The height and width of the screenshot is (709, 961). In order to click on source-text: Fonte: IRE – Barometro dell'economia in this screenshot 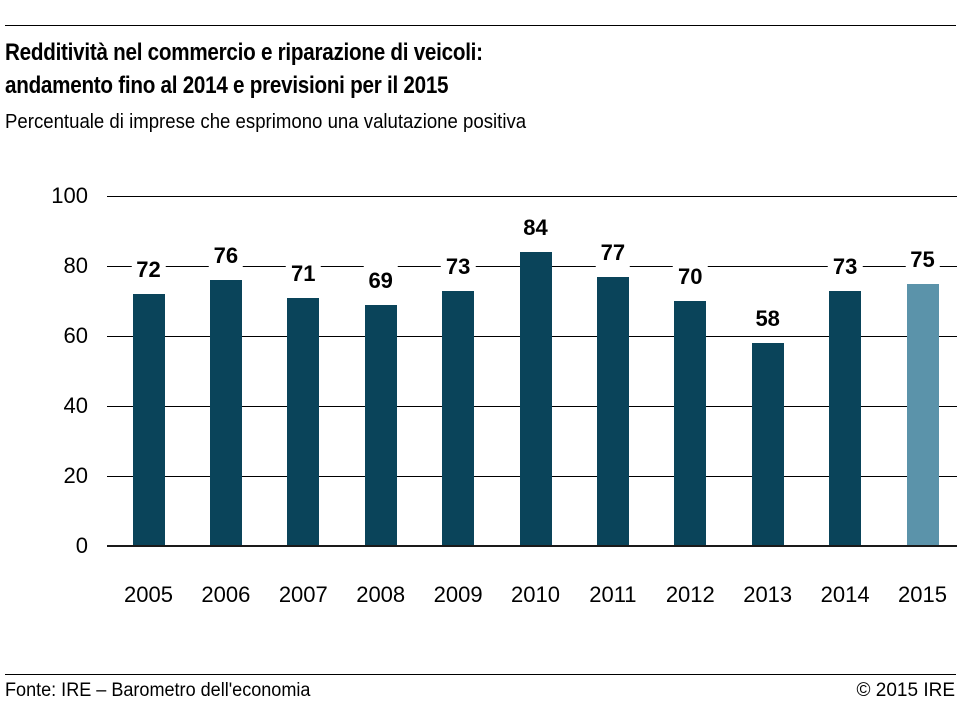, I will do `click(158, 690)`.